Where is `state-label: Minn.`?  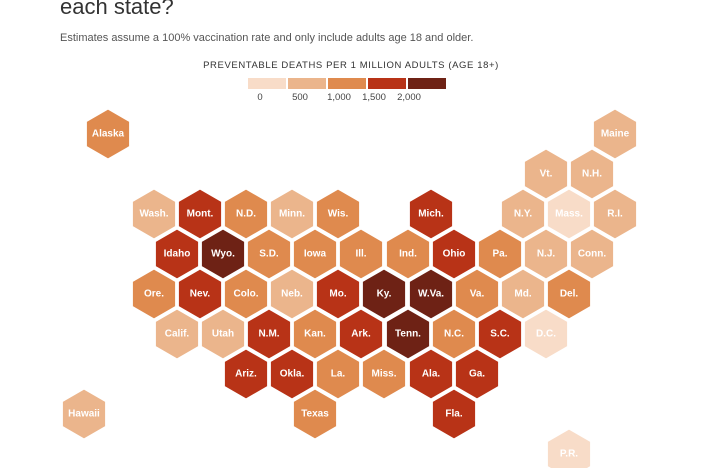
state-label: Minn. is located at coordinates (292, 214).